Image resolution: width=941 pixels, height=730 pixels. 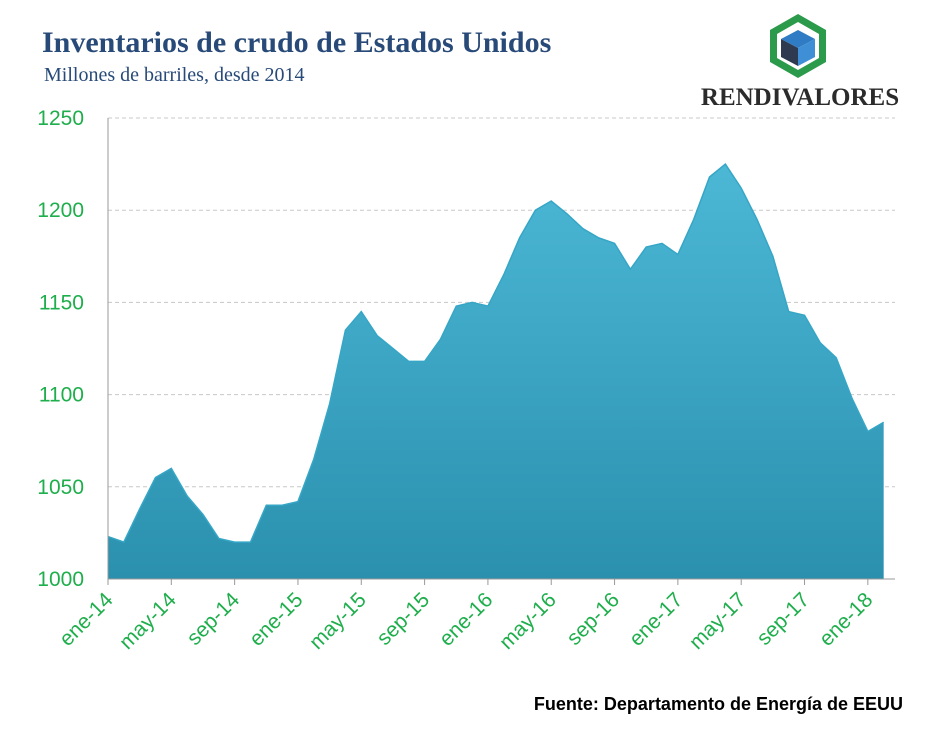 What do you see at coordinates (60, 487) in the screenshot?
I see `y-tick-label: 1050` at bounding box center [60, 487].